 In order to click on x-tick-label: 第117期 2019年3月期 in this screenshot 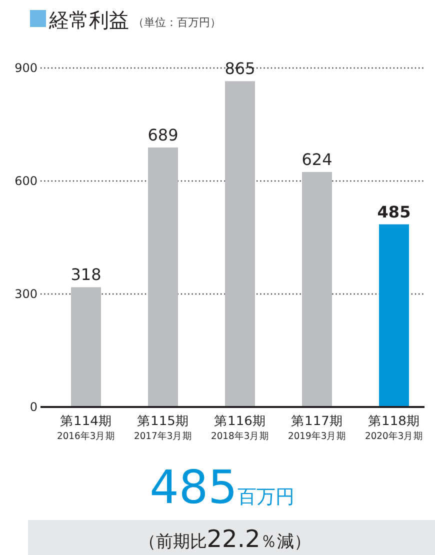, I will do `click(318, 427)`.